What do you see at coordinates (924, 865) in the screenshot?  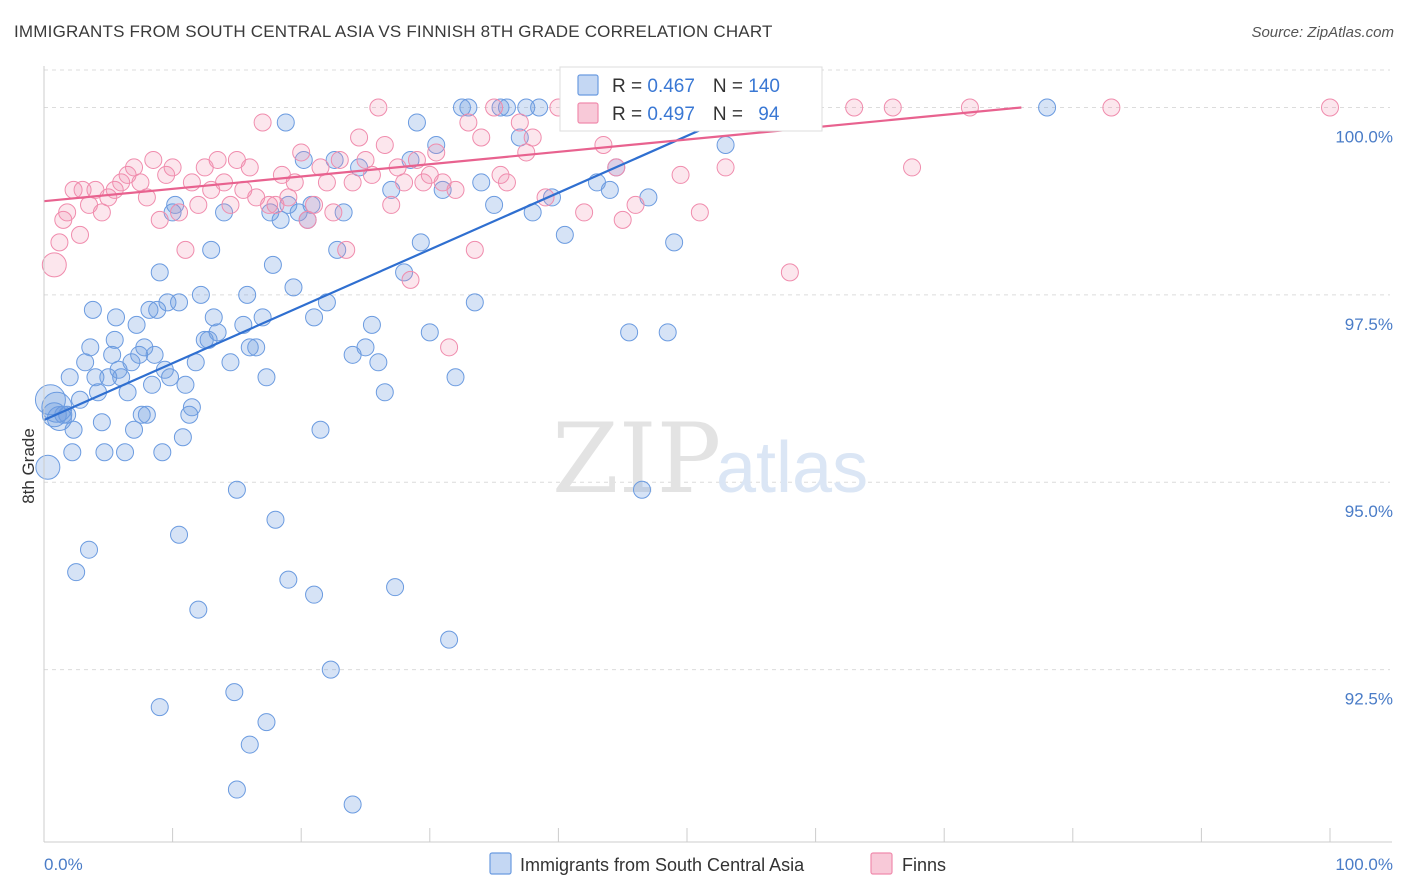 I see `series-legend-label-finns: Finns` at bounding box center [924, 865].